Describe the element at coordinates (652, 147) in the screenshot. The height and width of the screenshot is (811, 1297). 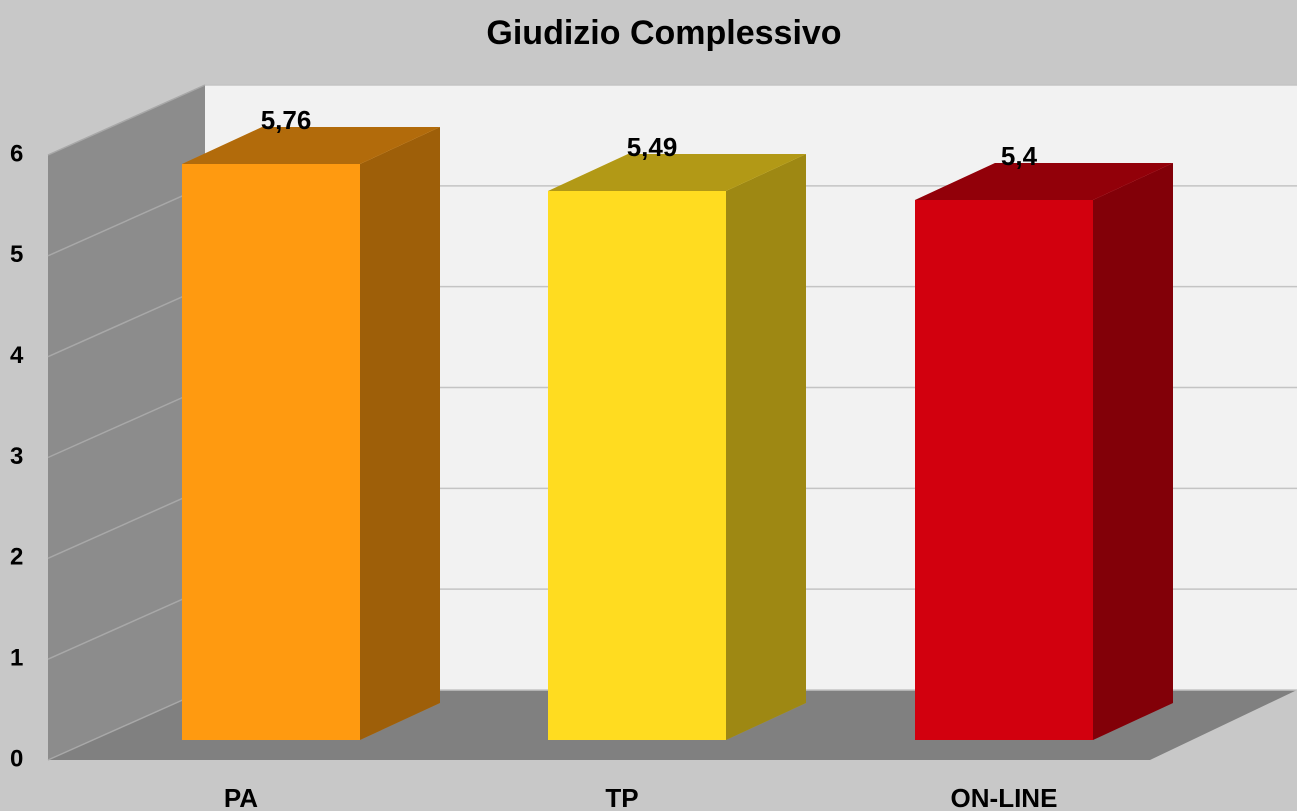
I see `value-label: 5,49` at that location.